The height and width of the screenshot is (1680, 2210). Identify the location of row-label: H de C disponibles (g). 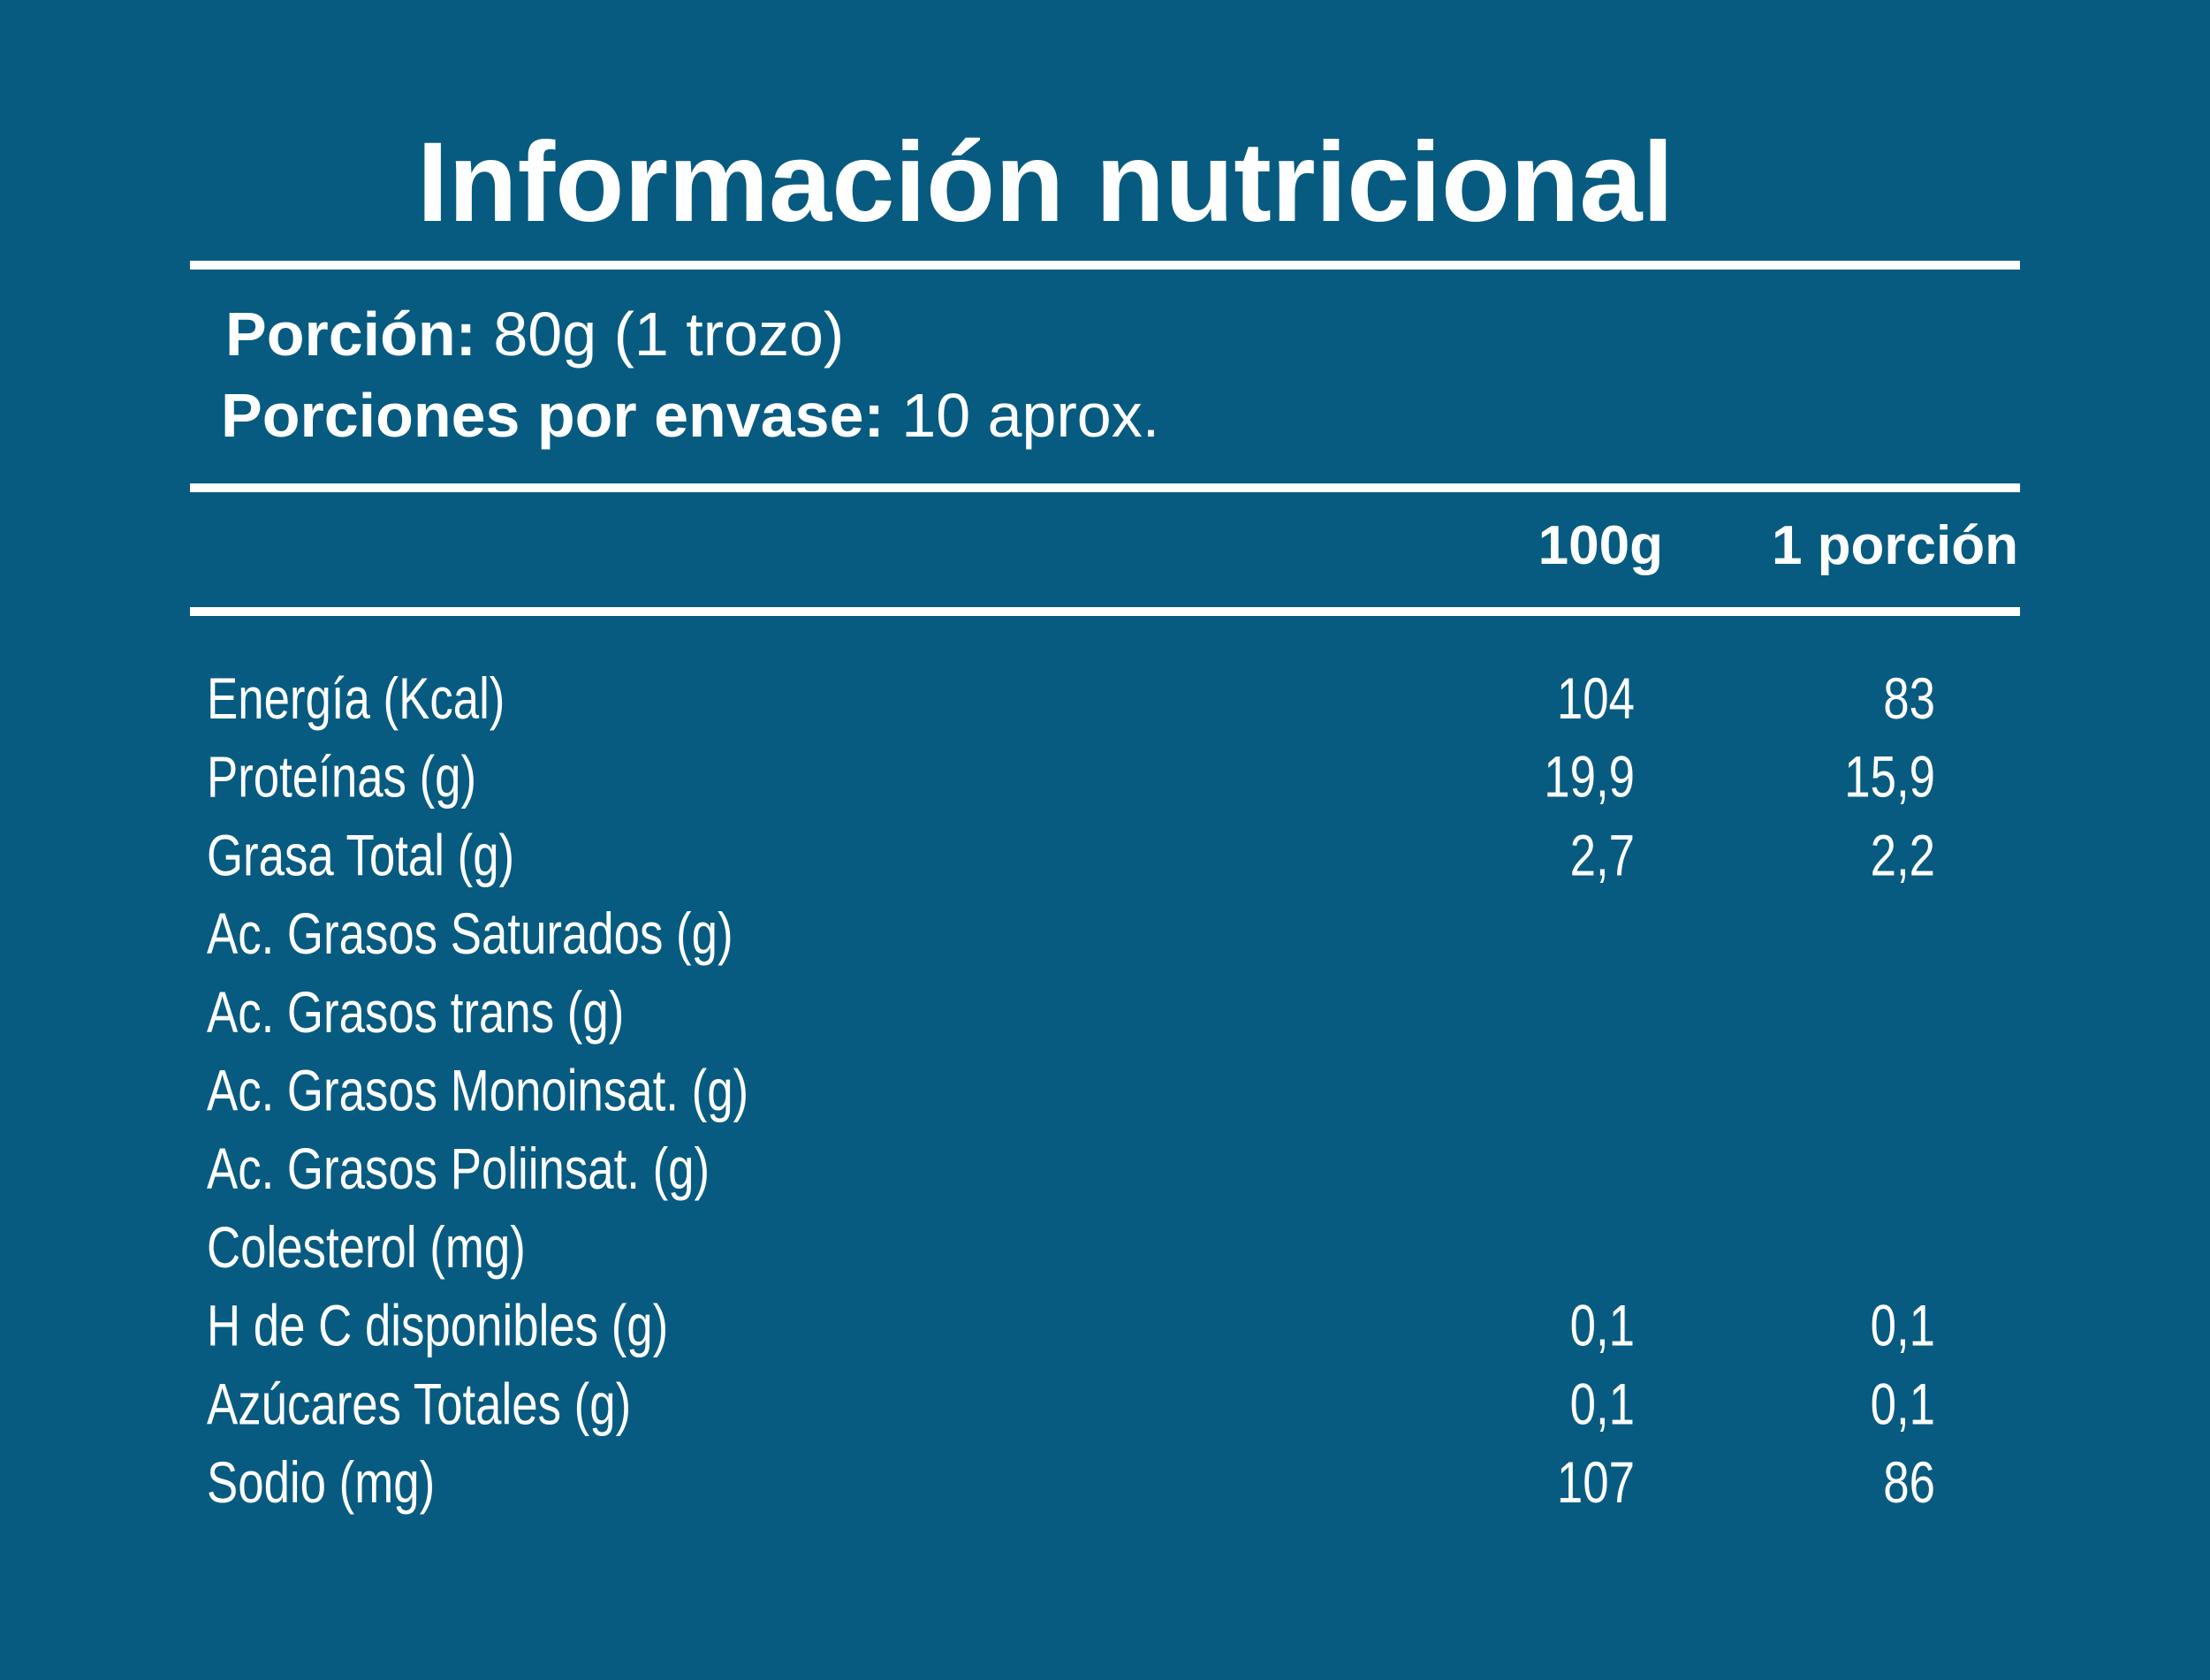
(437, 1325).